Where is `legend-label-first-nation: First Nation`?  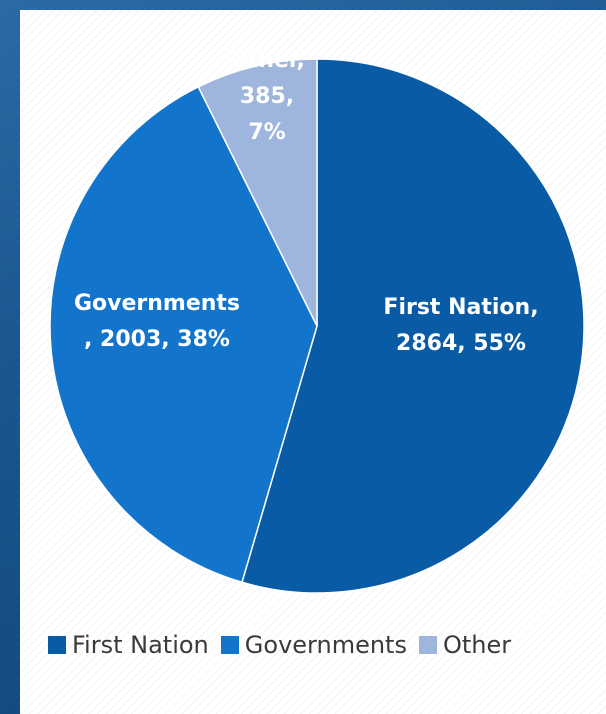
legend-label-first-nation: First Nation is located at coordinates (140, 645).